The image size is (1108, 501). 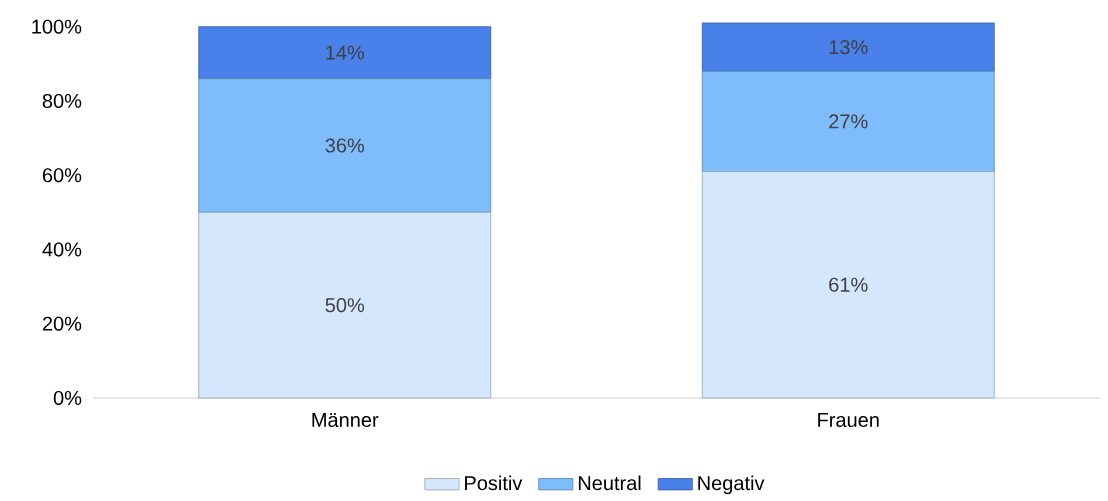 What do you see at coordinates (67, 398) in the screenshot?
I see `y-tick-label: 0%` at bounding box center [67, 398].